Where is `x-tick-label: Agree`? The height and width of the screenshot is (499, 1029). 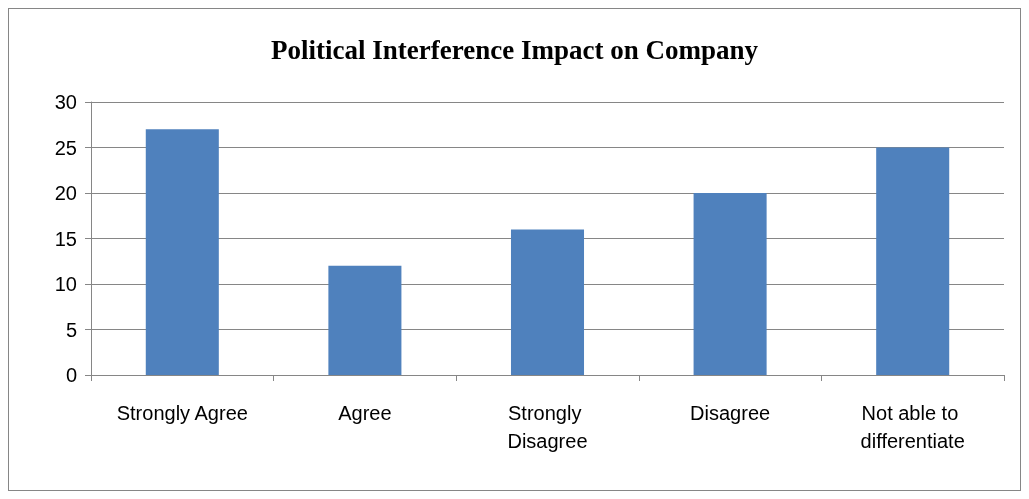 x-tick-label: Agree is located at coordinates (365, 413).